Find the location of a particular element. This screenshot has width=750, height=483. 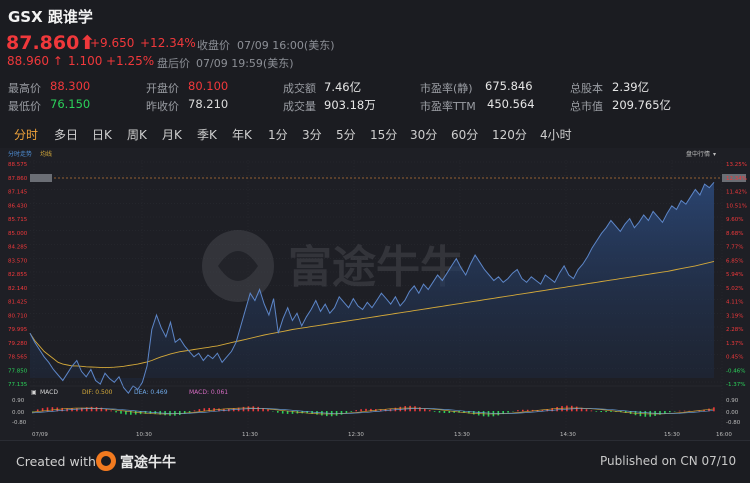

high-label: 最高价 is located at coordinates (24, 88).